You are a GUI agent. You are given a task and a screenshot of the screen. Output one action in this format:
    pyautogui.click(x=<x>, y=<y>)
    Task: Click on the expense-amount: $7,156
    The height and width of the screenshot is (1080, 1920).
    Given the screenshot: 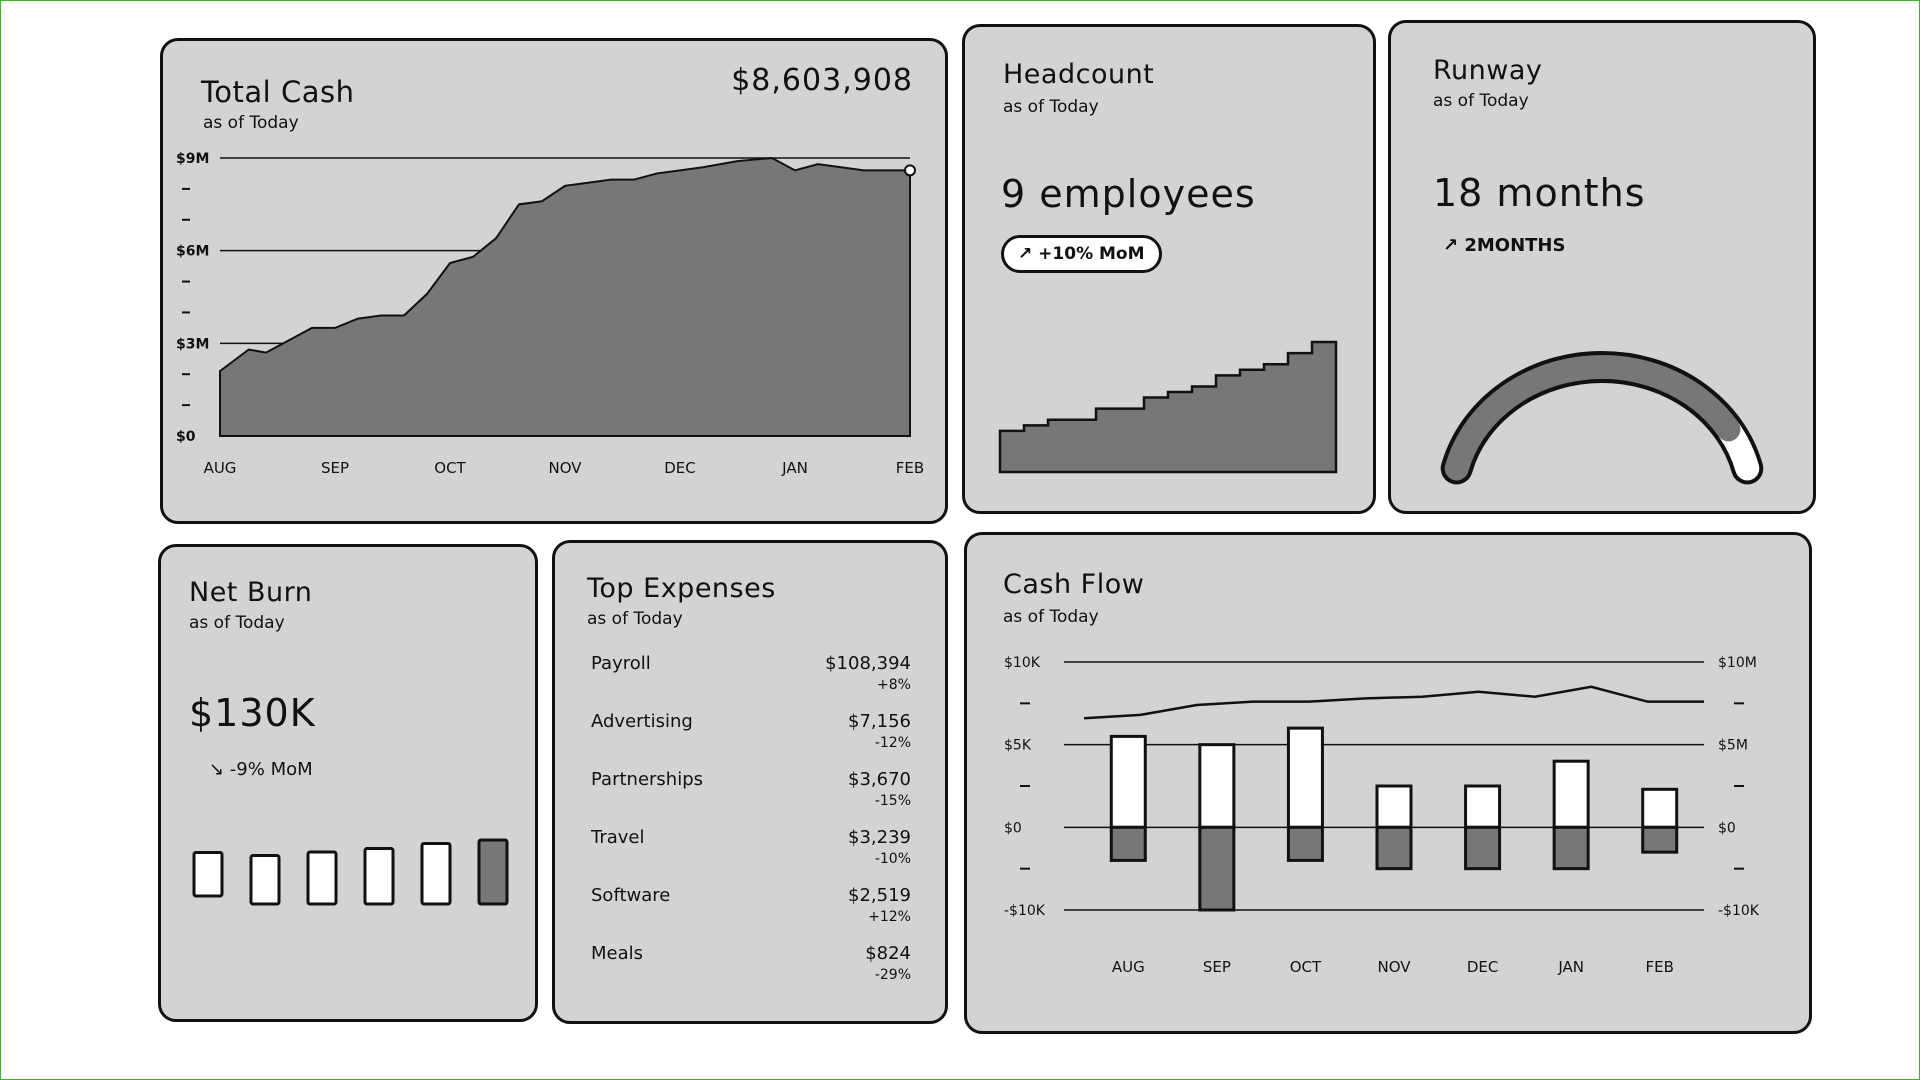 What is the action you would take?
    pyautogui.click(x=879, y=721)
    